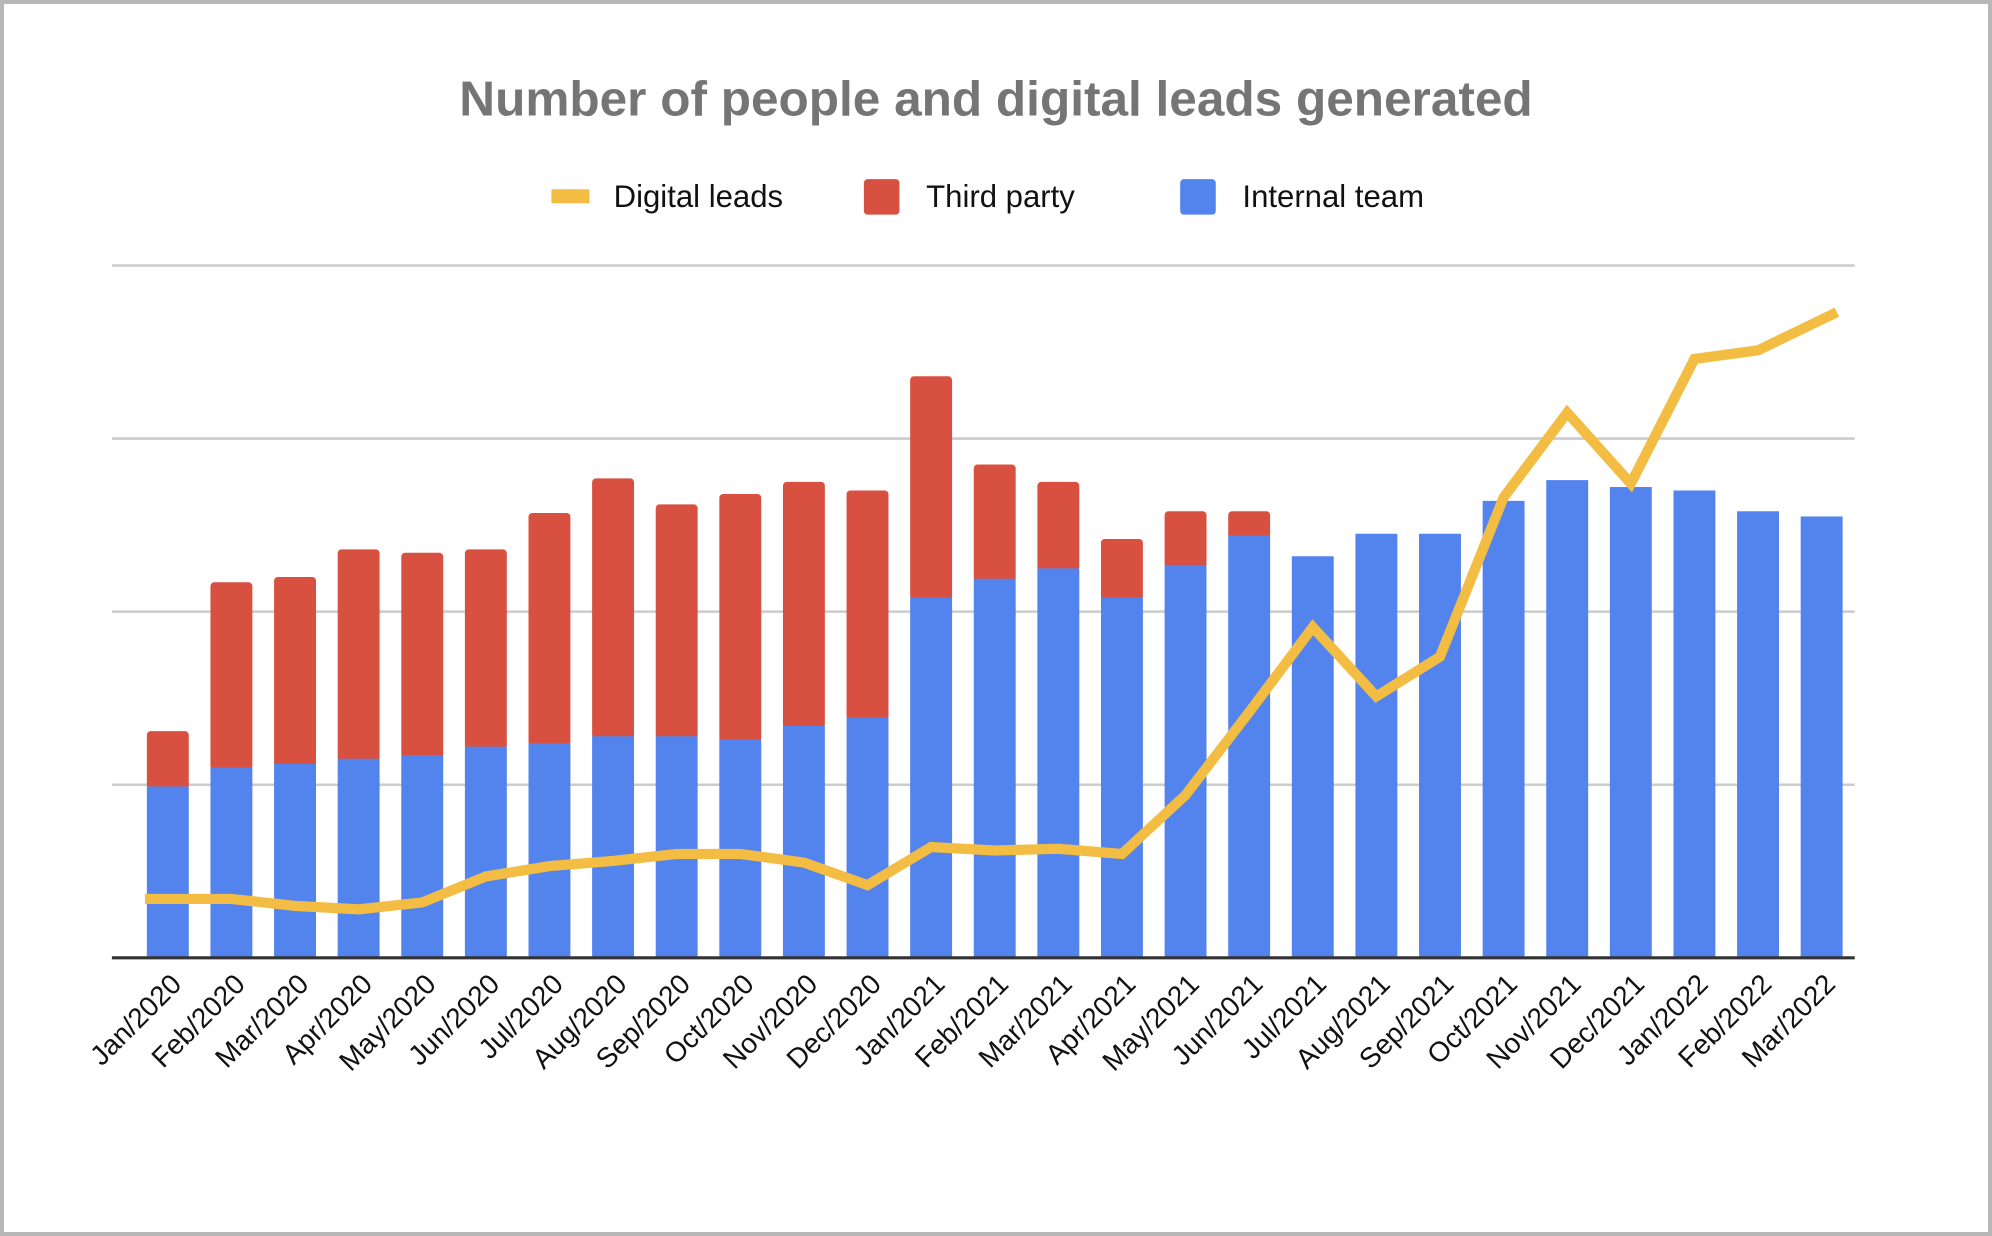 The height and width of the screenshot is (1236, 1992). I want to click on legend-item-digital-leads: Digital leads, so click(667, 196).